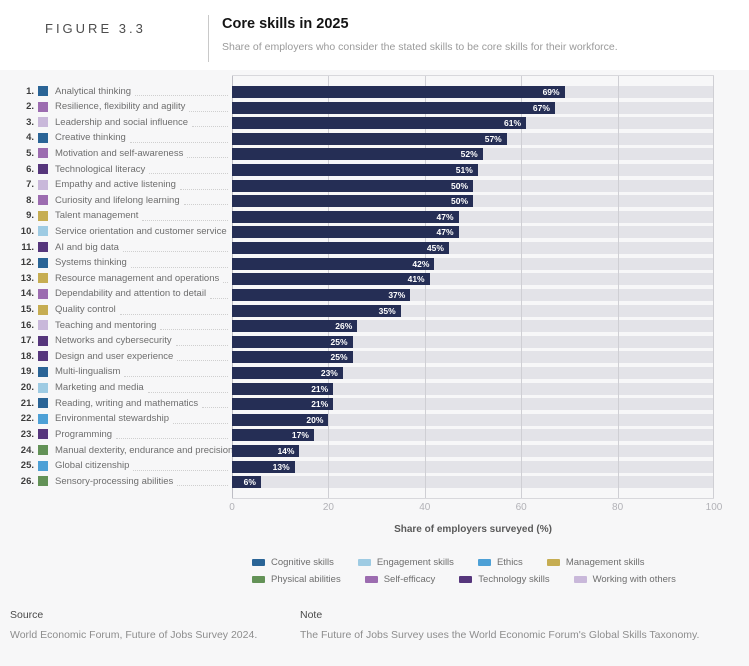 The height and width of the screenshot is (666, 749). Describe the element at coordinates (90, 138) in the screenshot. I see `skill-name: Creative thinking` at that location.